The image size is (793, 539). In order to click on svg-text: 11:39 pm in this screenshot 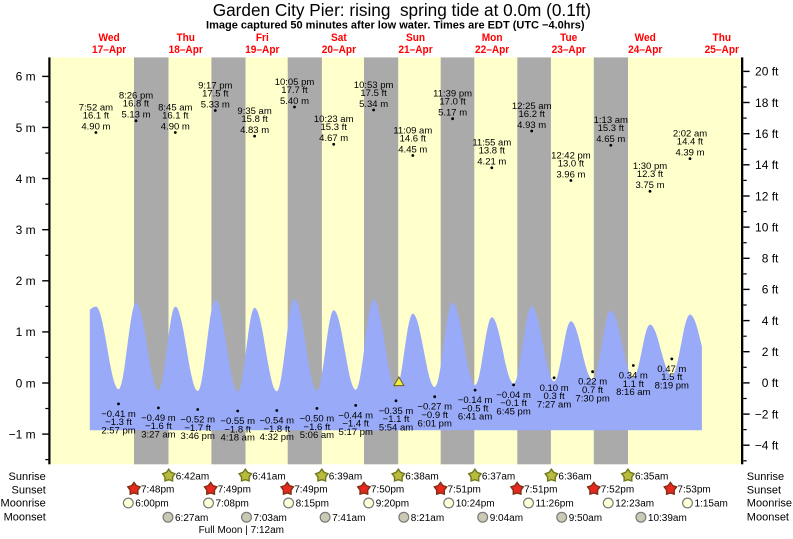, I will do `click(452, 94)`.